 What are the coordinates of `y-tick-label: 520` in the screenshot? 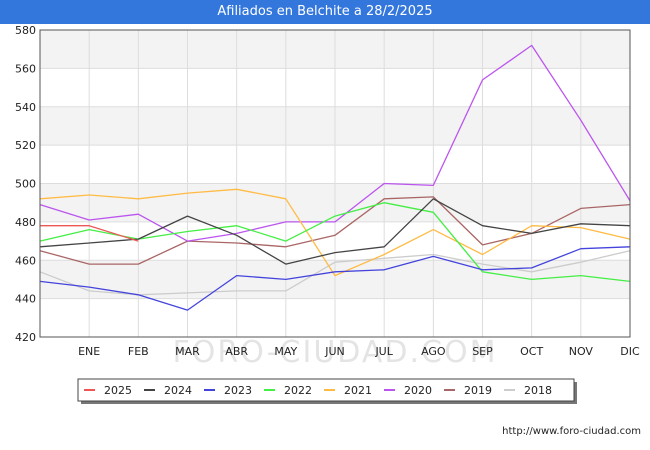 It's located at (25, 145).